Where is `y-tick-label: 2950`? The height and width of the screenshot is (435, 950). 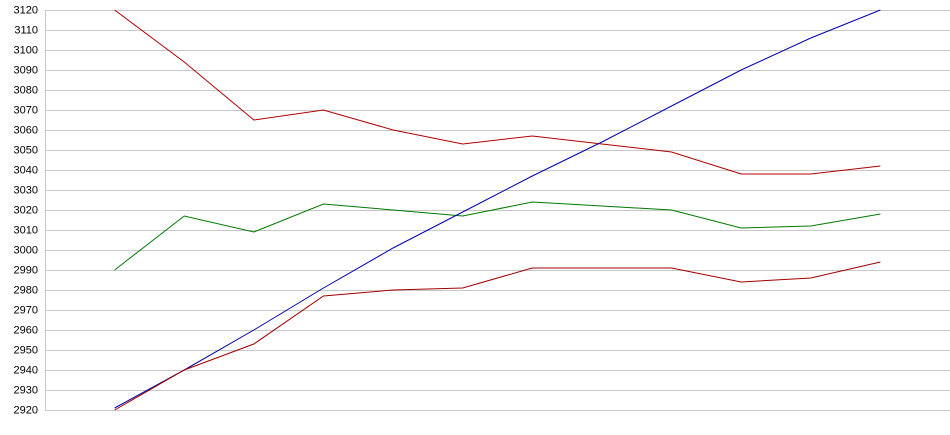
y-tick-label: 2950 is located at coordinates (26, 350).